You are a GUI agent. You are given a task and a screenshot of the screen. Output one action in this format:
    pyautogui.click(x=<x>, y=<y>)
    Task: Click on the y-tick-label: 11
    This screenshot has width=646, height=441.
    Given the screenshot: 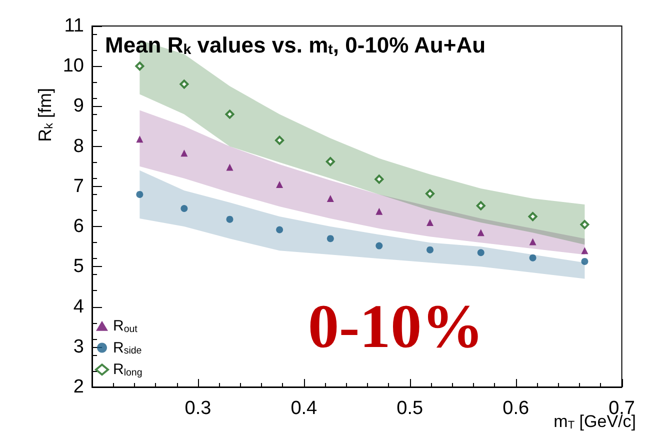 What is the action you would take?
    pyautogui.click(x=74, y=26)
    